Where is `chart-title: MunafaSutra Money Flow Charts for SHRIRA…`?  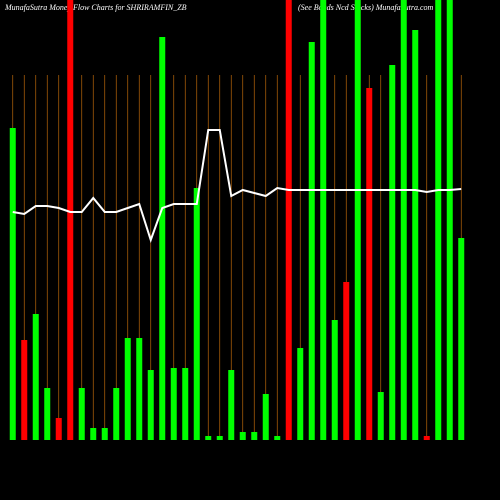
chart-title: MunafaSutra Money Flow Charts for SHRIRA… is located at coordinates (95, 7).